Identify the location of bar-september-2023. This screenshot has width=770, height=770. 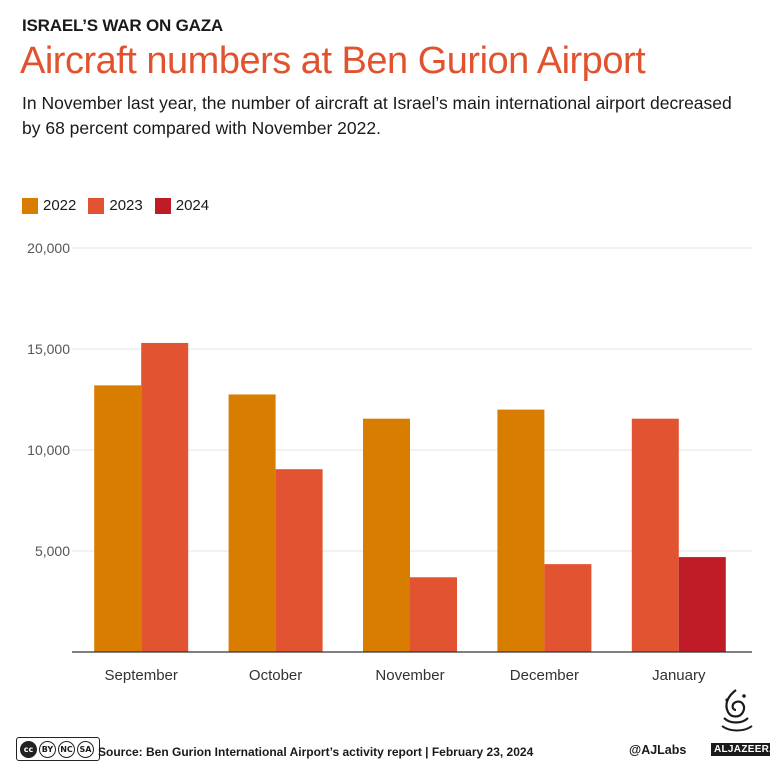
(165, 497).